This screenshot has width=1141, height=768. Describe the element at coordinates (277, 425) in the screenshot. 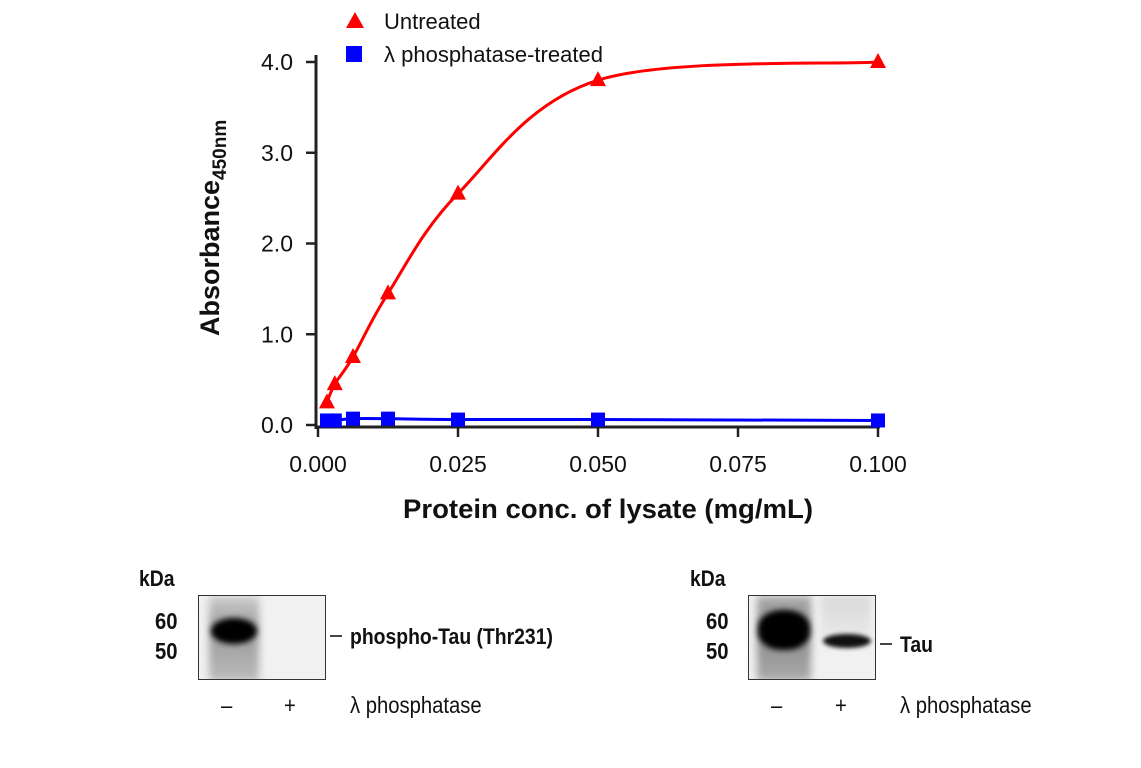

I see `y-tick-label: 0.0` at that location.